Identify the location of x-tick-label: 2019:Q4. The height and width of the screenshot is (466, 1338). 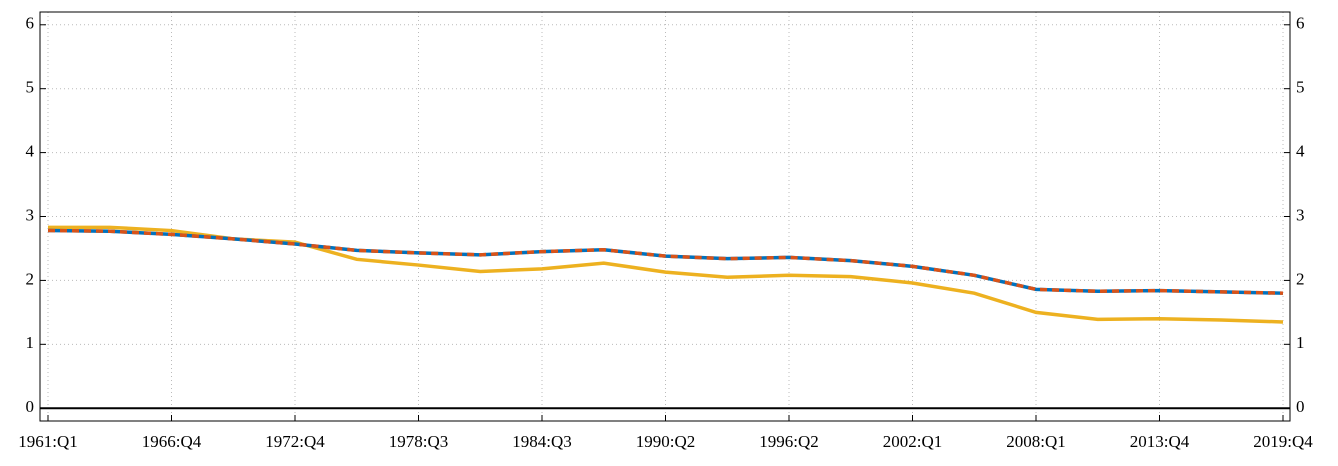
(1283, 441).